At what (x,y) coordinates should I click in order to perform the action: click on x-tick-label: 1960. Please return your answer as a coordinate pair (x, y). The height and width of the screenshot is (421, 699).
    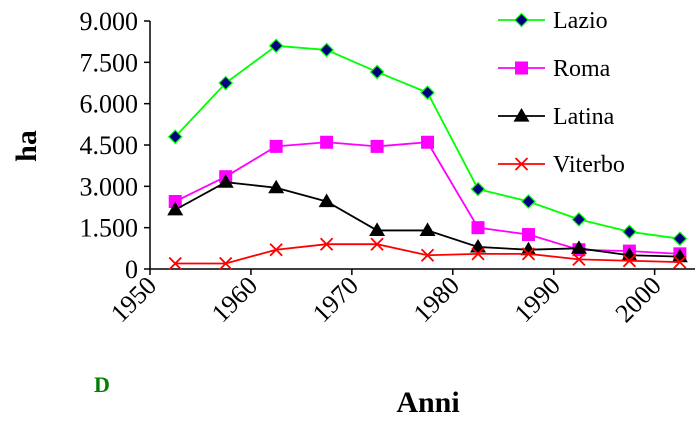
    Looking at the image, I should click on (234, 299).